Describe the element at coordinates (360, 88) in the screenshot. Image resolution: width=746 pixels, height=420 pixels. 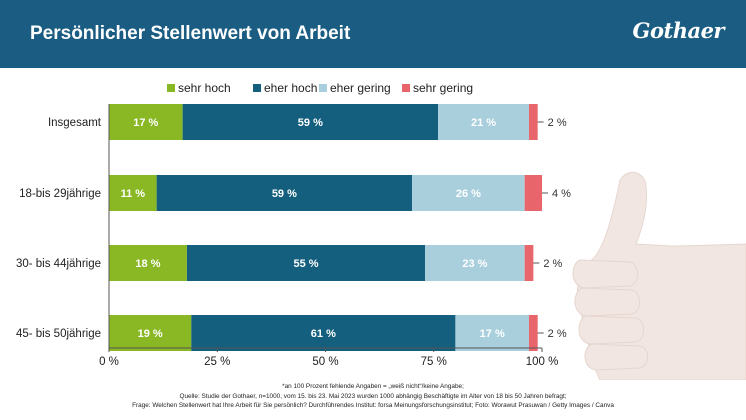
I see `legend-label-eher-gering: eher gering` at that location.